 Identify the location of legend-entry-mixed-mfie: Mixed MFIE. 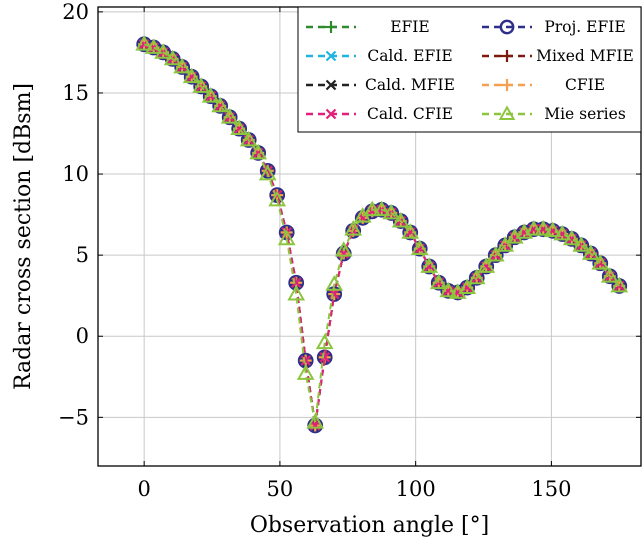
(558, 56).